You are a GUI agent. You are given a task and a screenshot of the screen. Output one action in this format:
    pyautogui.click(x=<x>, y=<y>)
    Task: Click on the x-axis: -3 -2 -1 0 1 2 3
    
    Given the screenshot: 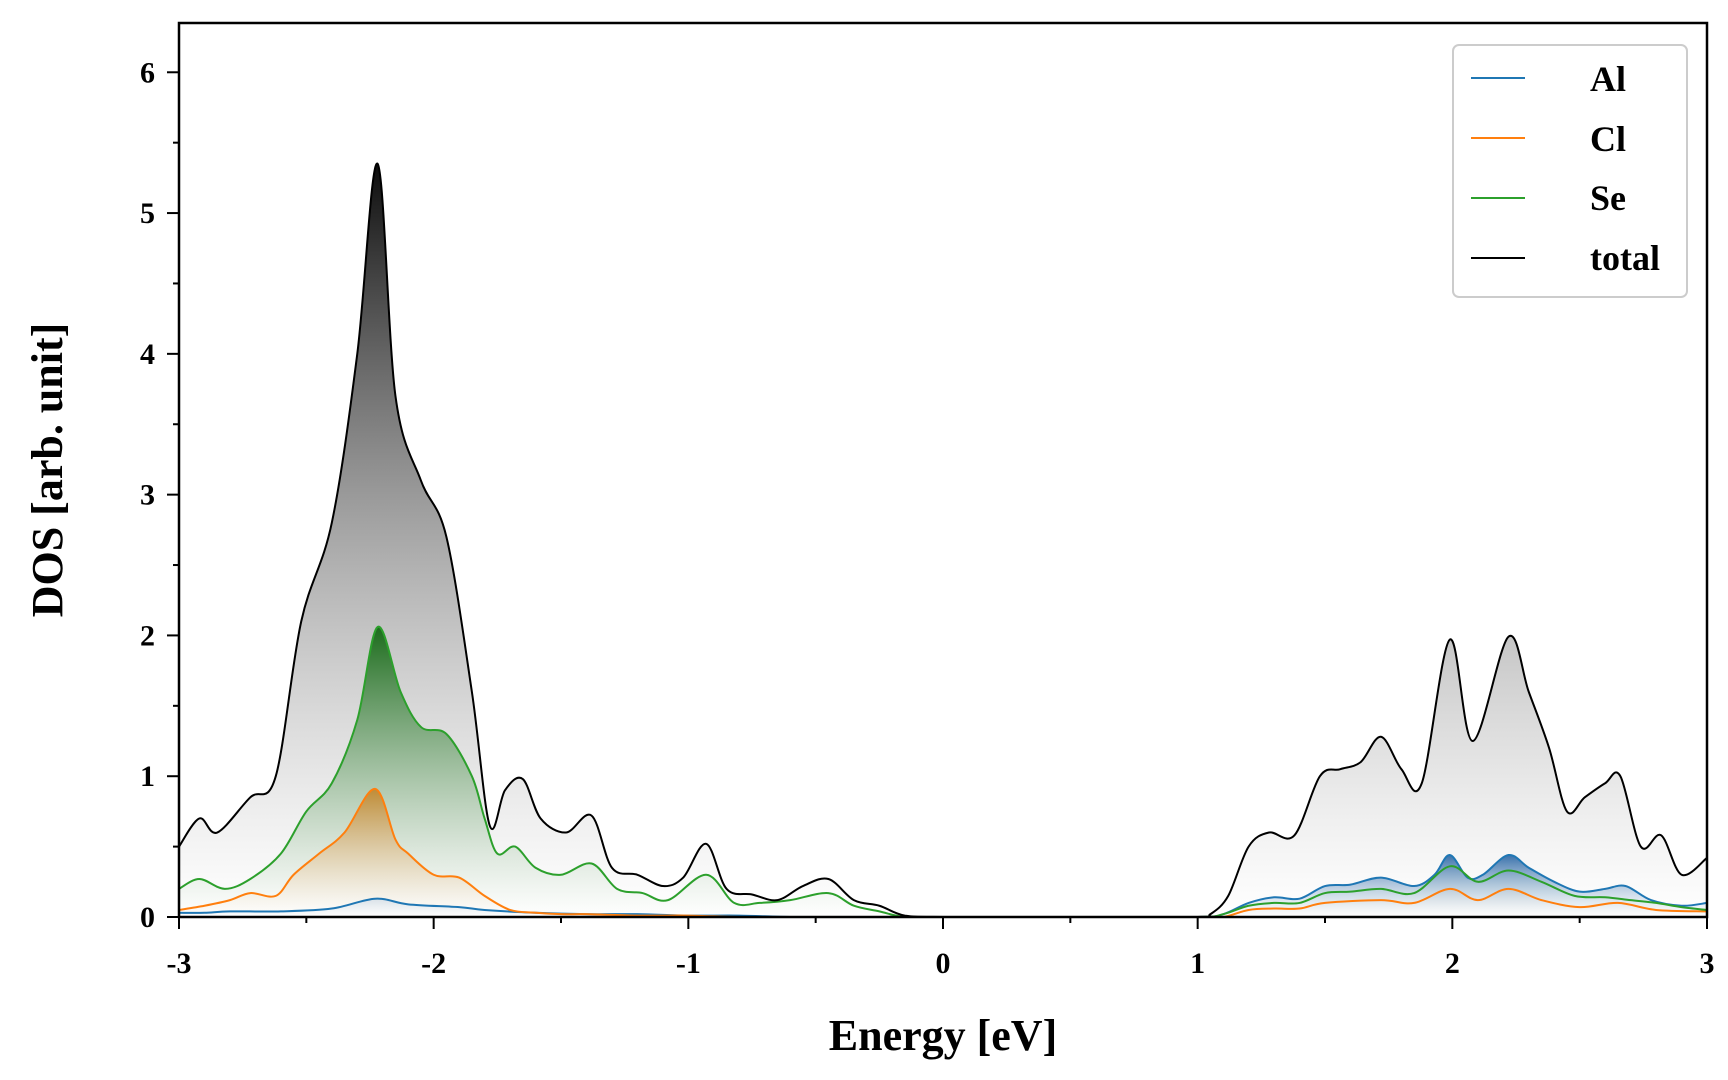 What is the action you would take?
    pyautogui.click(x=941, y=948)
    